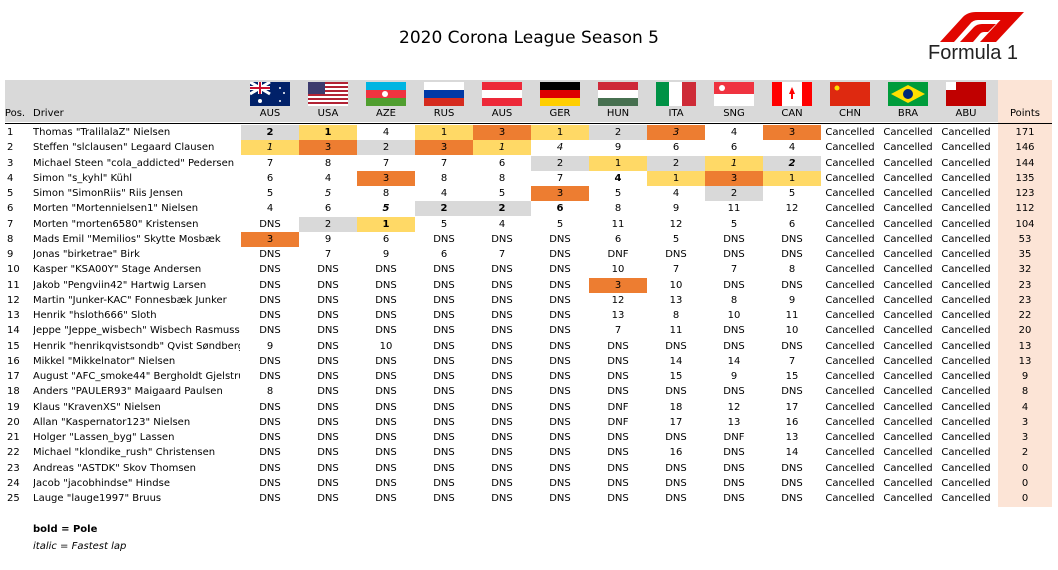 The height and width of the screenshot is (570, 1058). Describe the element at coordinates (676, 113) in the screenshot. I see `header-race-7: ITA` at that location.